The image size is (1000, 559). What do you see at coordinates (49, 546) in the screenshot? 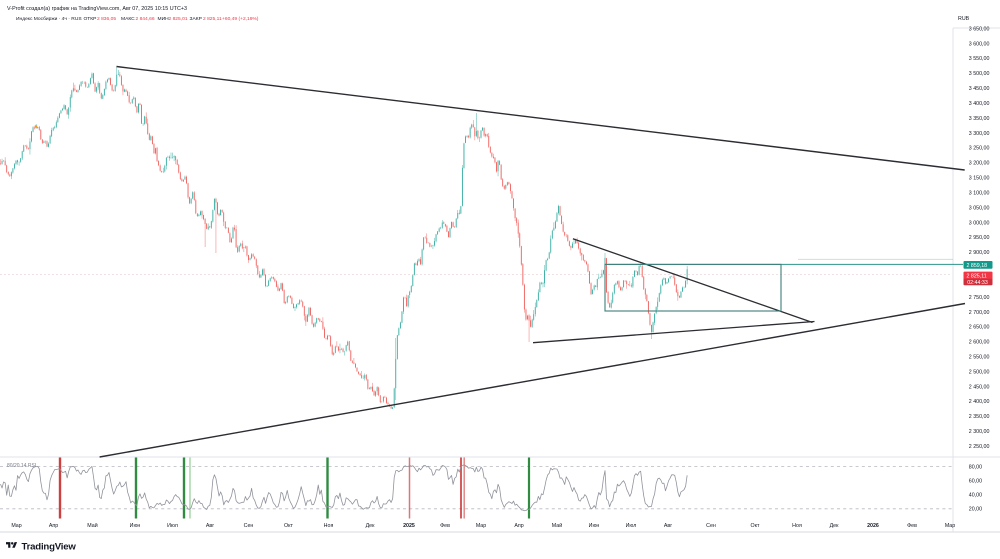
I see `svg-text: TradingView` at bounding box center [49, 546].